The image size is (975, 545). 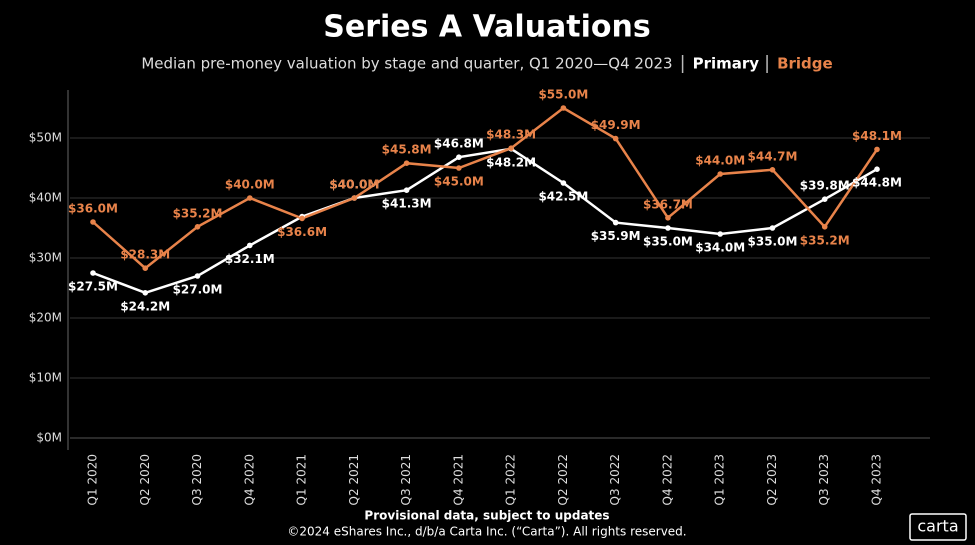 I want to click on value-label: $36.6M, so click(x=302, y=232).